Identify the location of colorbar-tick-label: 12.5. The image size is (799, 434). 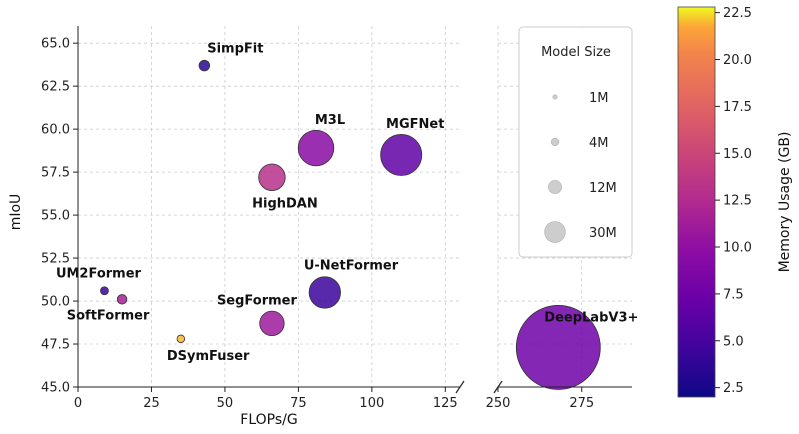
(737, 201).